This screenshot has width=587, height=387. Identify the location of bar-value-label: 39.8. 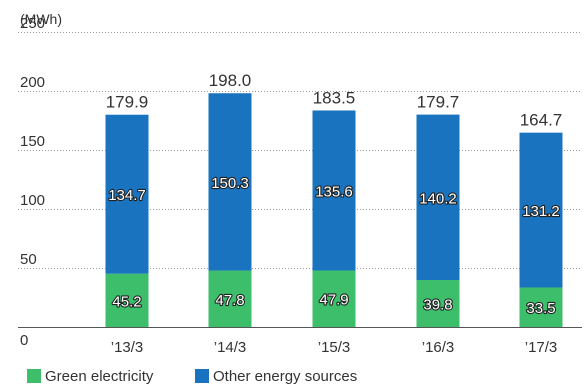
(437, 305).